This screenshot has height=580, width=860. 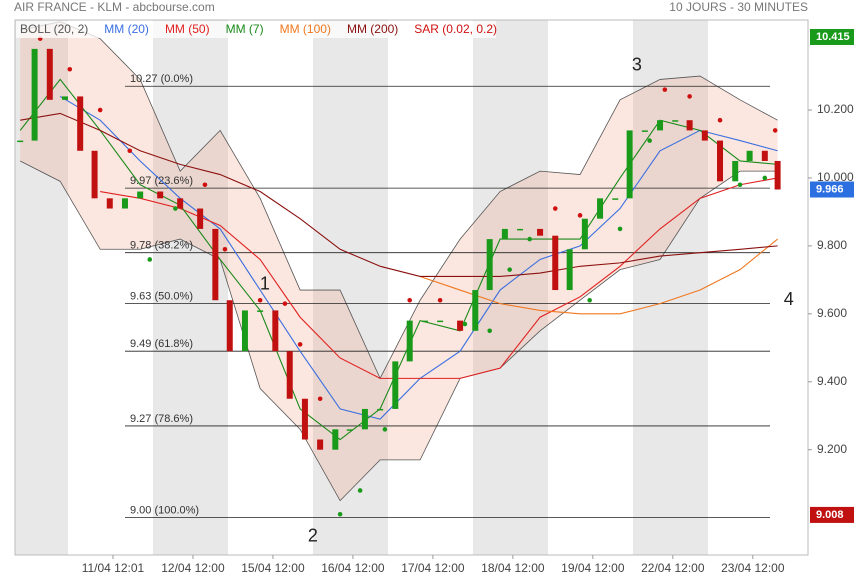 I want to click on y-tick-label: 10.200, so click(x=835, y=109).